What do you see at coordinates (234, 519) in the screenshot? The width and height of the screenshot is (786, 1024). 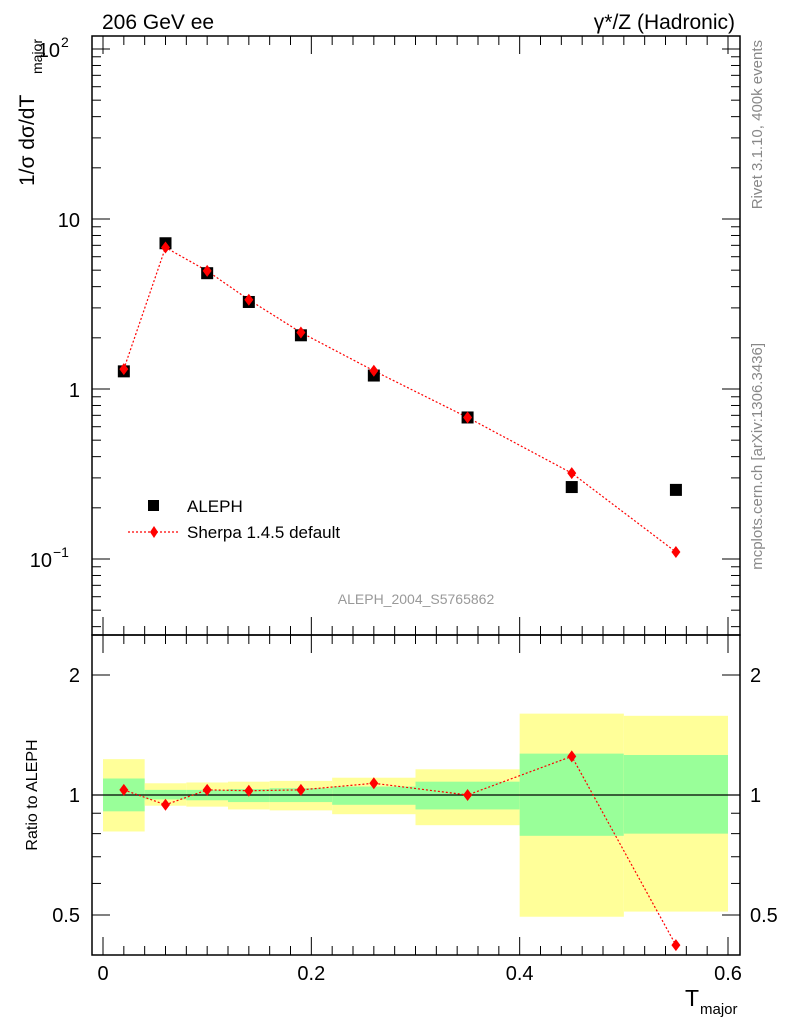 I see `legend: ALEPH Sherpa 1.4.5 default` at bounding box center [234, 519].